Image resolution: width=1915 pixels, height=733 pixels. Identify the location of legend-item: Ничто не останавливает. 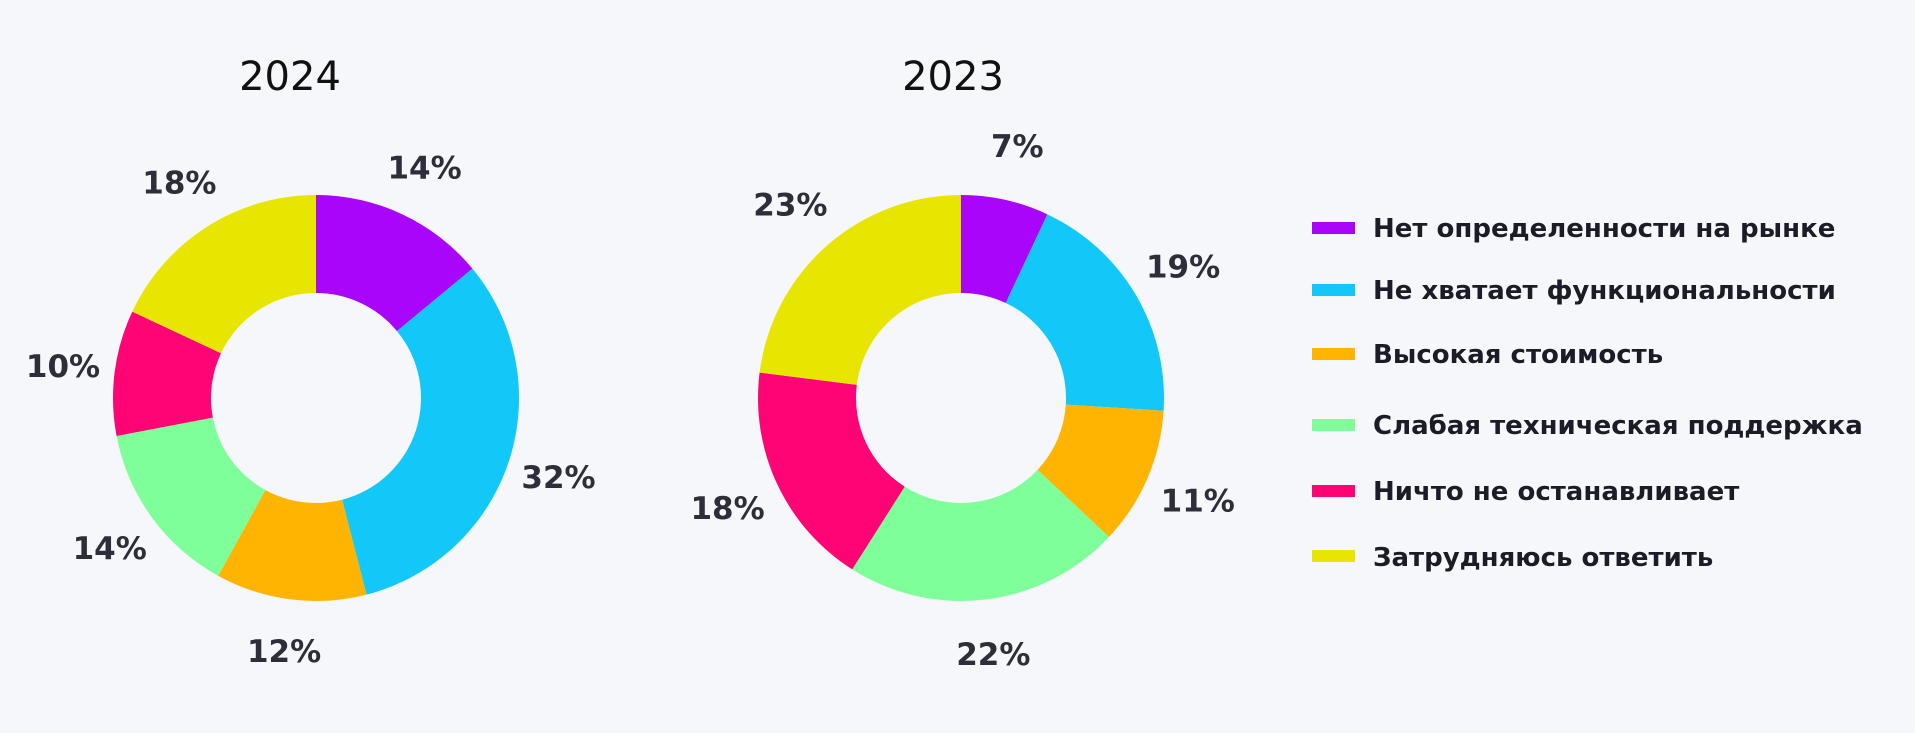
(1525, 492).